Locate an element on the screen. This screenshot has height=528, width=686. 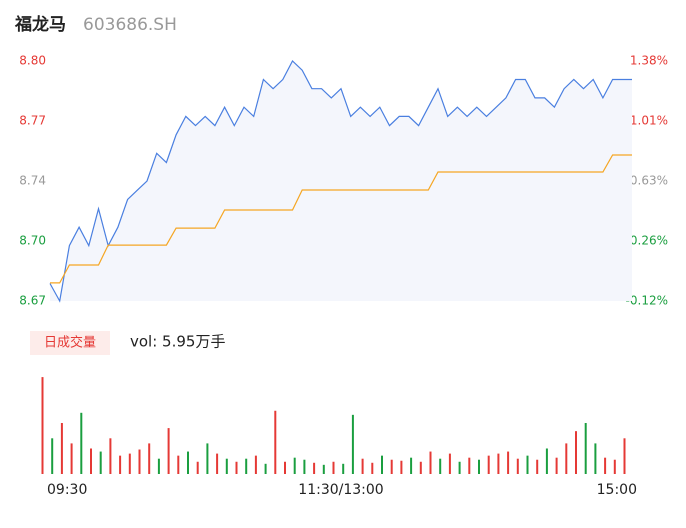
x-tick-label: 09:30 is located at coordinates (67, 490).